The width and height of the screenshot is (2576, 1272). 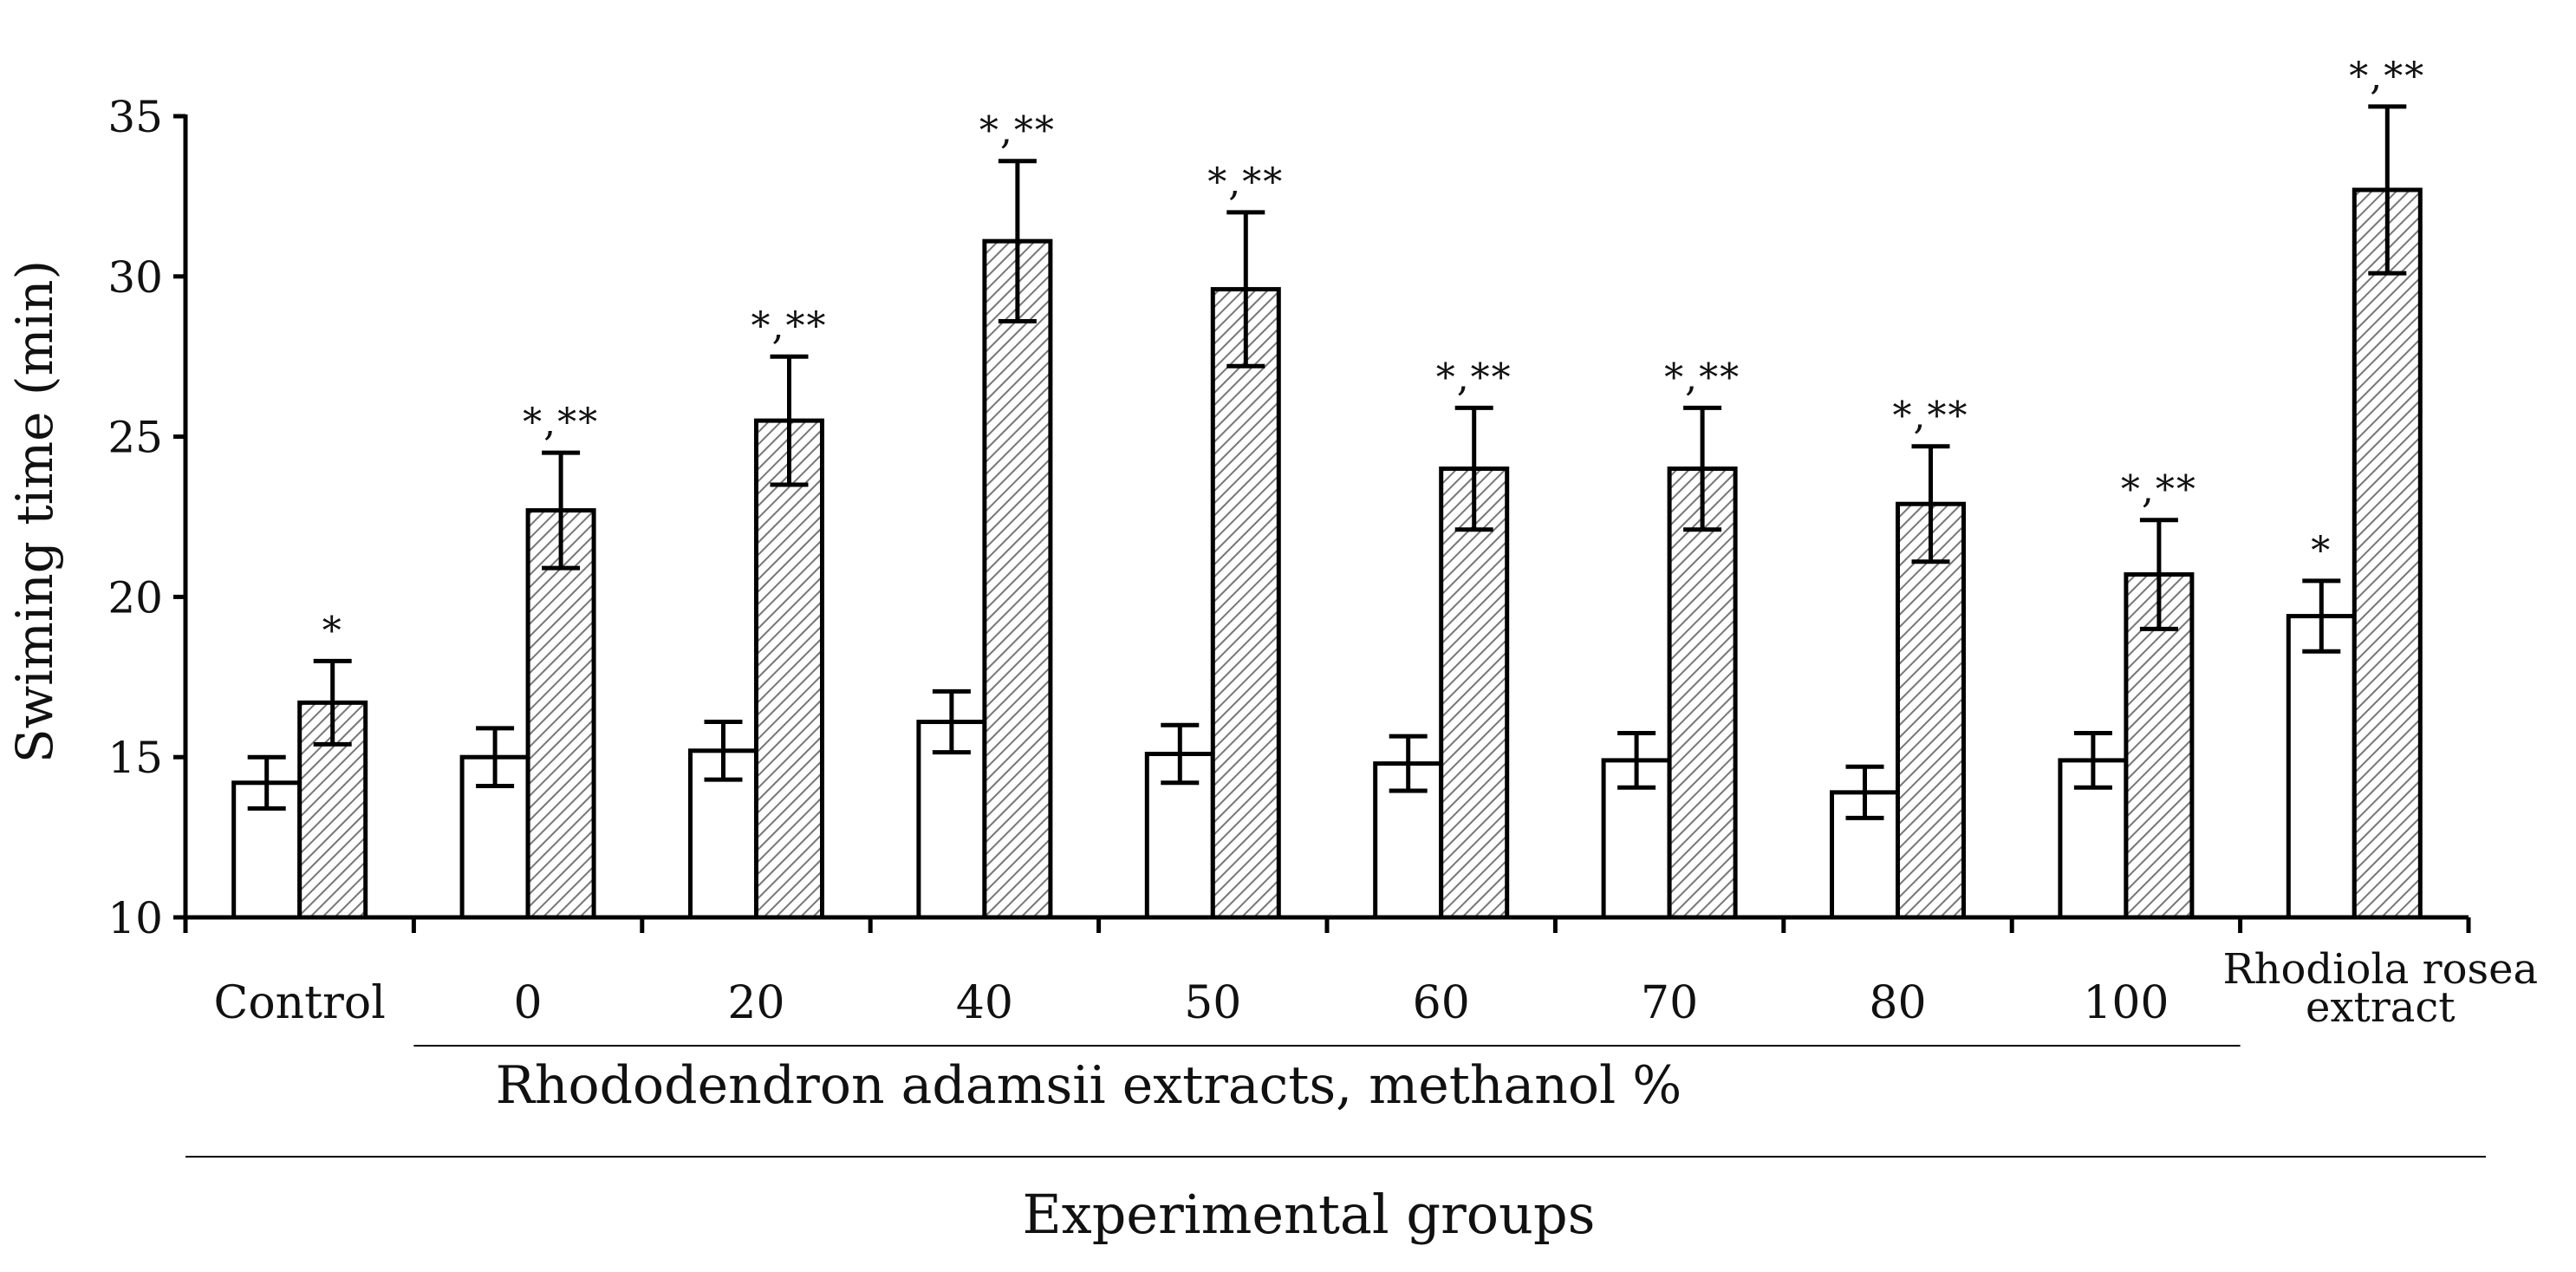 I want to click on y-tick-label: 30, so click(x=135, y=277).